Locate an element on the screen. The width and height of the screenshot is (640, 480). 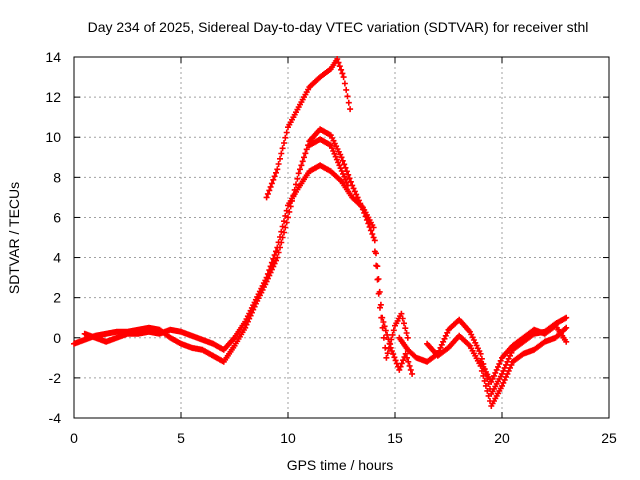
y-tick-label: 0 is located at coordinates (57, 338).